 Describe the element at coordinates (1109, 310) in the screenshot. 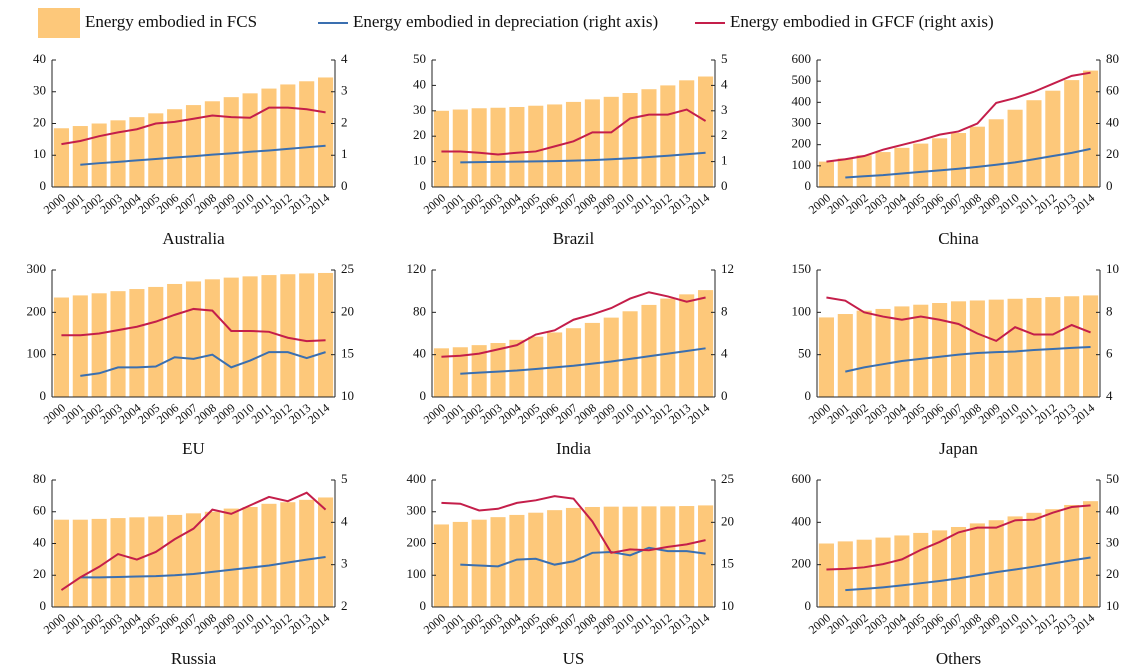

I see `y2-tick-label: 8` at that location.